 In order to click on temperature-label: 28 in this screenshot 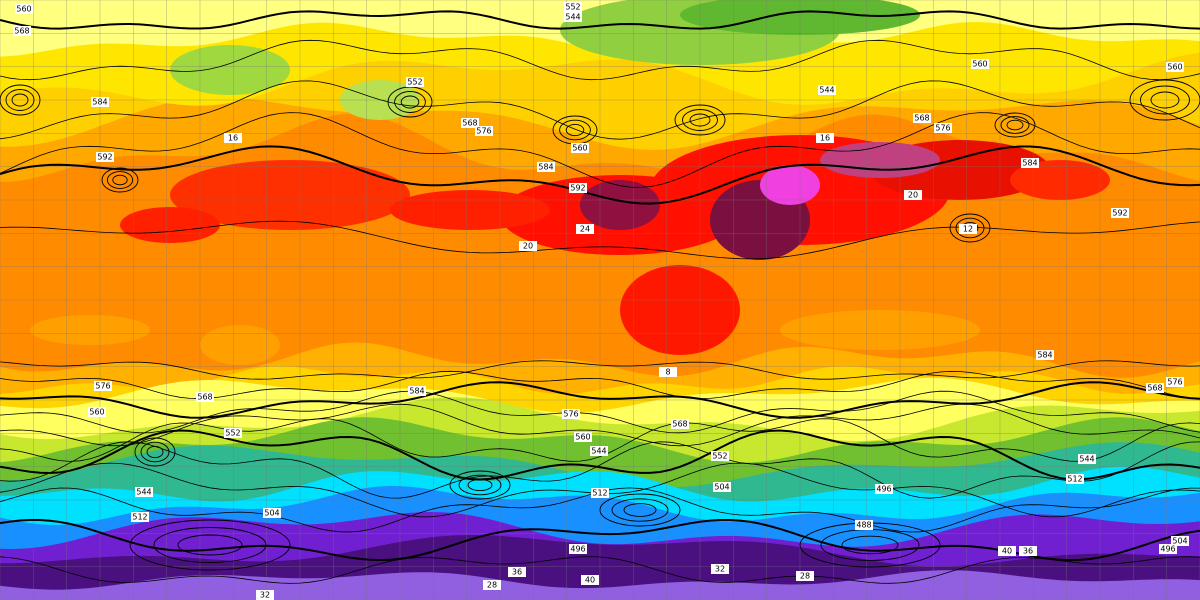, I will do `click(492, 585)`.